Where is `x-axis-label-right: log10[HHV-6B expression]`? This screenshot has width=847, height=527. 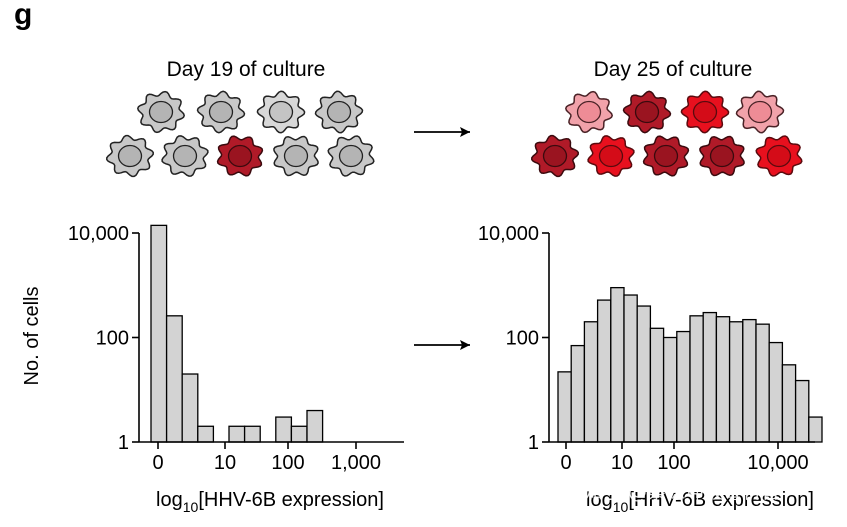 x-axis-label-right: log10[HHV-6B expression] is located at coordinates (700, 502).